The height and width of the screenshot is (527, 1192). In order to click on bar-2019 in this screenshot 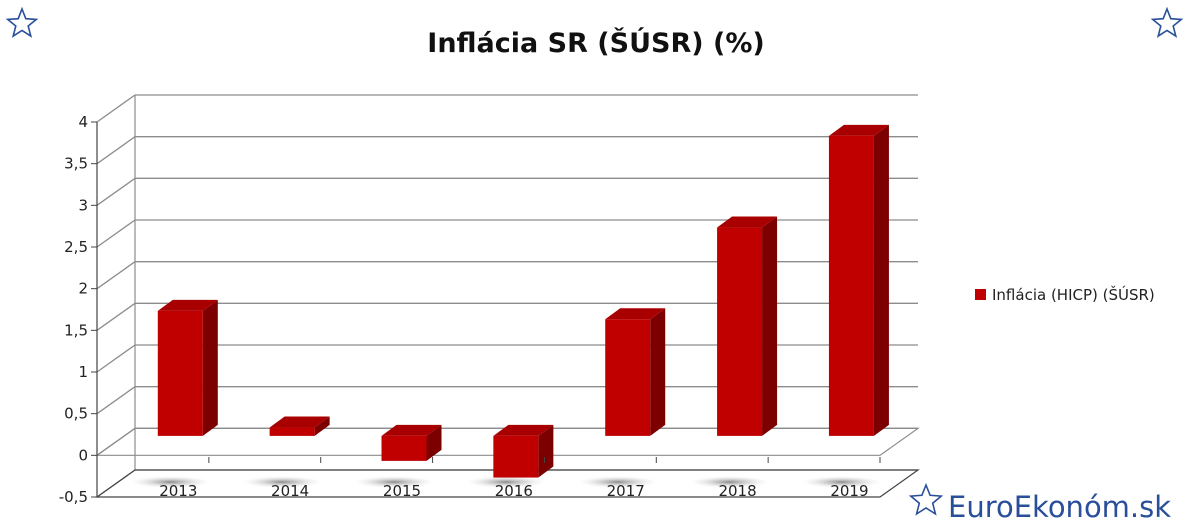, I will do `click(858, 280)`.